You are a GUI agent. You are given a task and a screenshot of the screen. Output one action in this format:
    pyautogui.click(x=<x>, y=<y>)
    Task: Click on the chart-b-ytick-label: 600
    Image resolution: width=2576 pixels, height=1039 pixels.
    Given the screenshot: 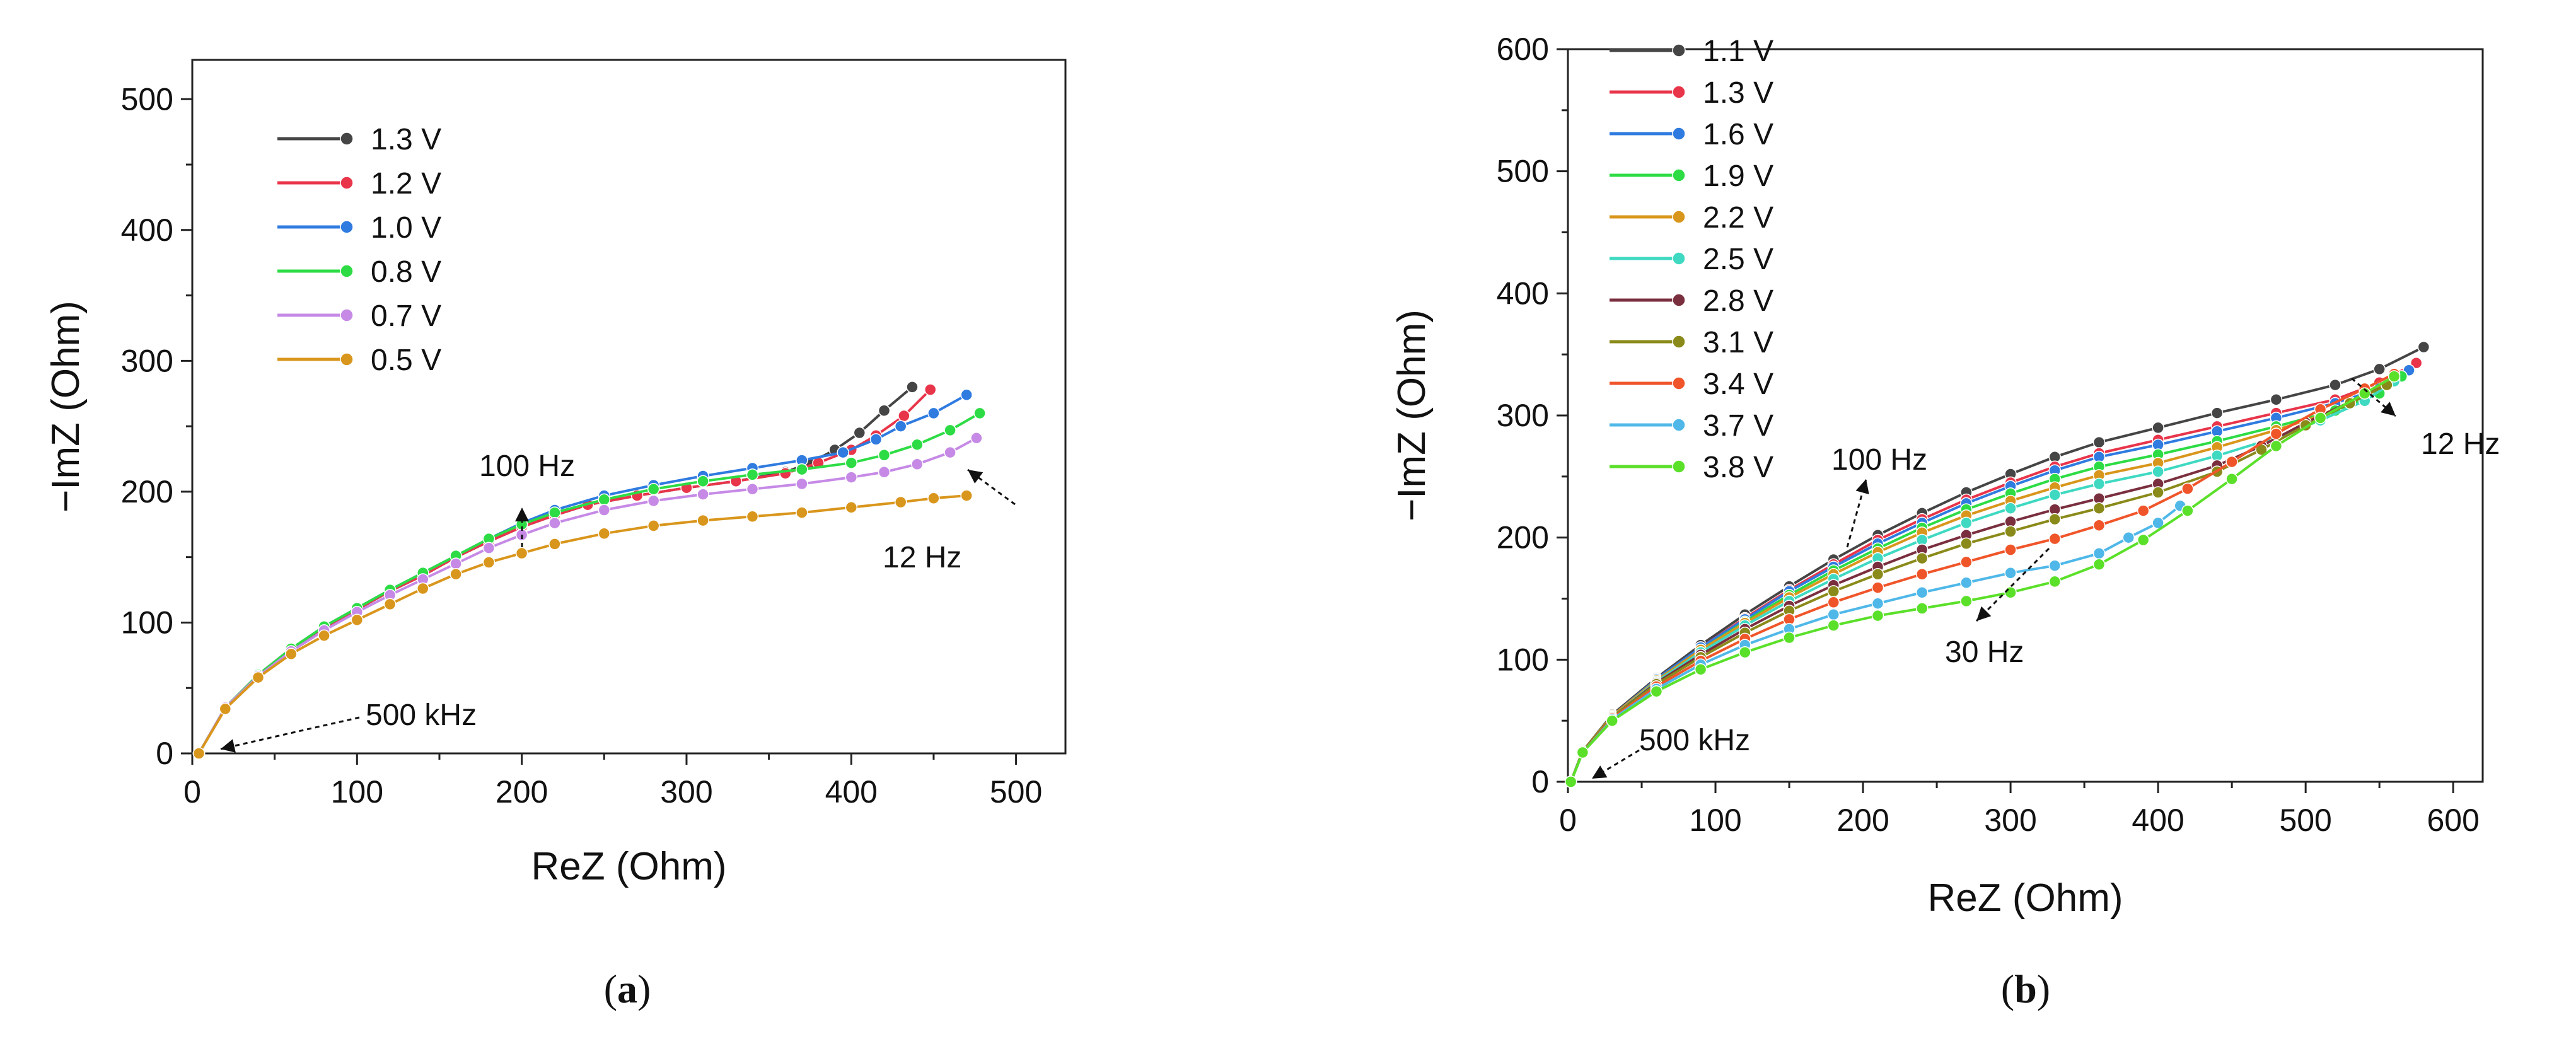 What is the action you would take?
    pyautogui.click(x=1523, y=49)
    